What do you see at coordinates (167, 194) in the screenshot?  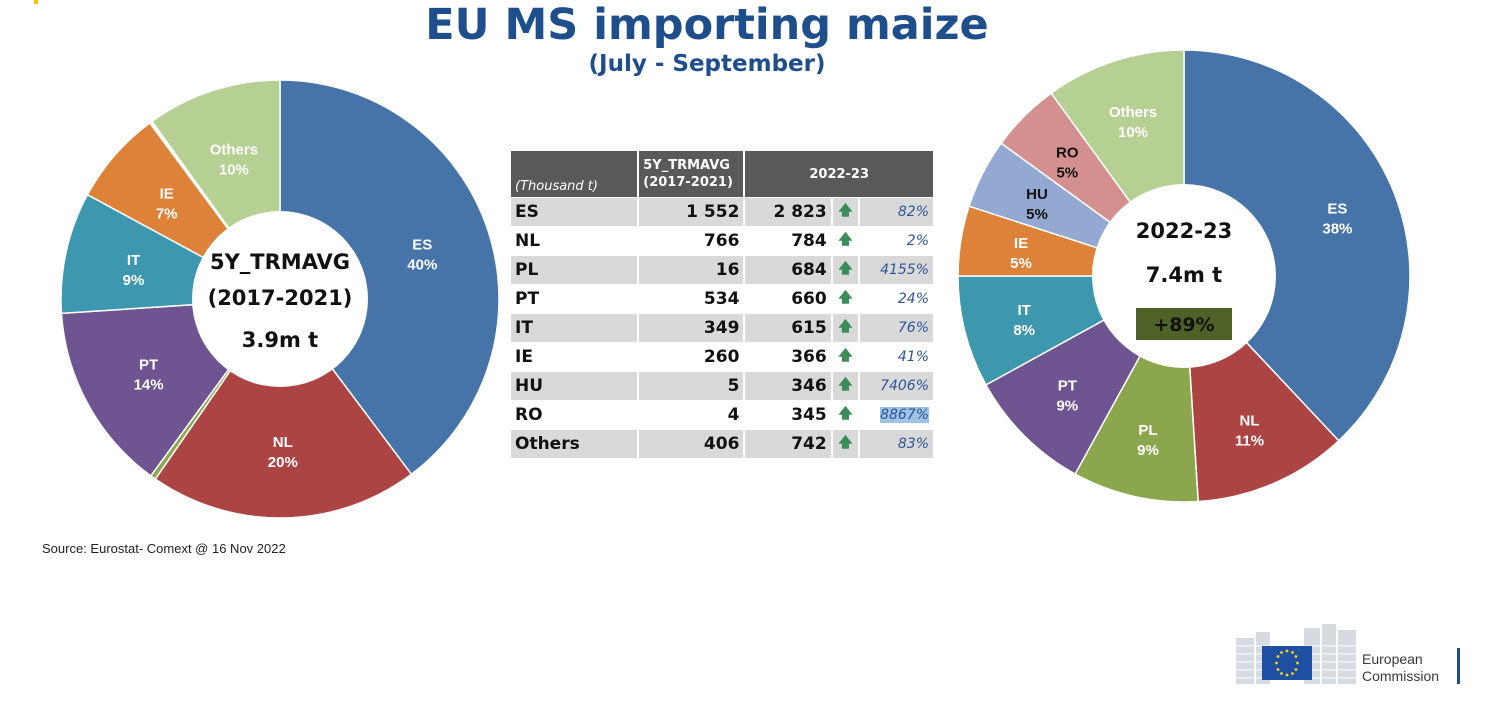 I see `slice-name-label: IE` at bounding box center [167, 194].